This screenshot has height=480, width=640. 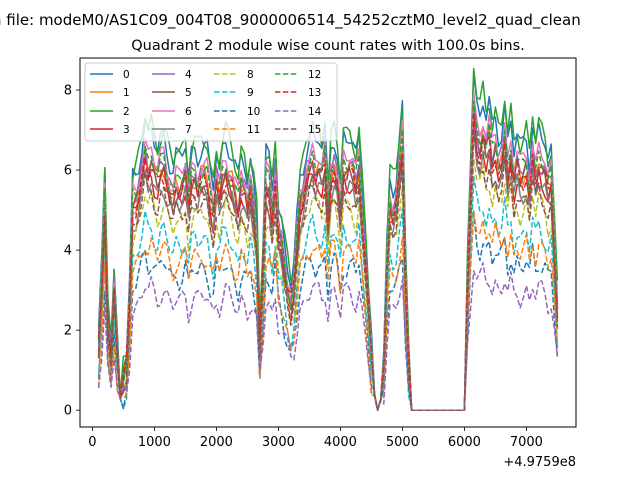 What do you see at coordinates (216, 442) in the screenshot?
I see `x-tick-label: 2000` at bounding box center [216, 442].